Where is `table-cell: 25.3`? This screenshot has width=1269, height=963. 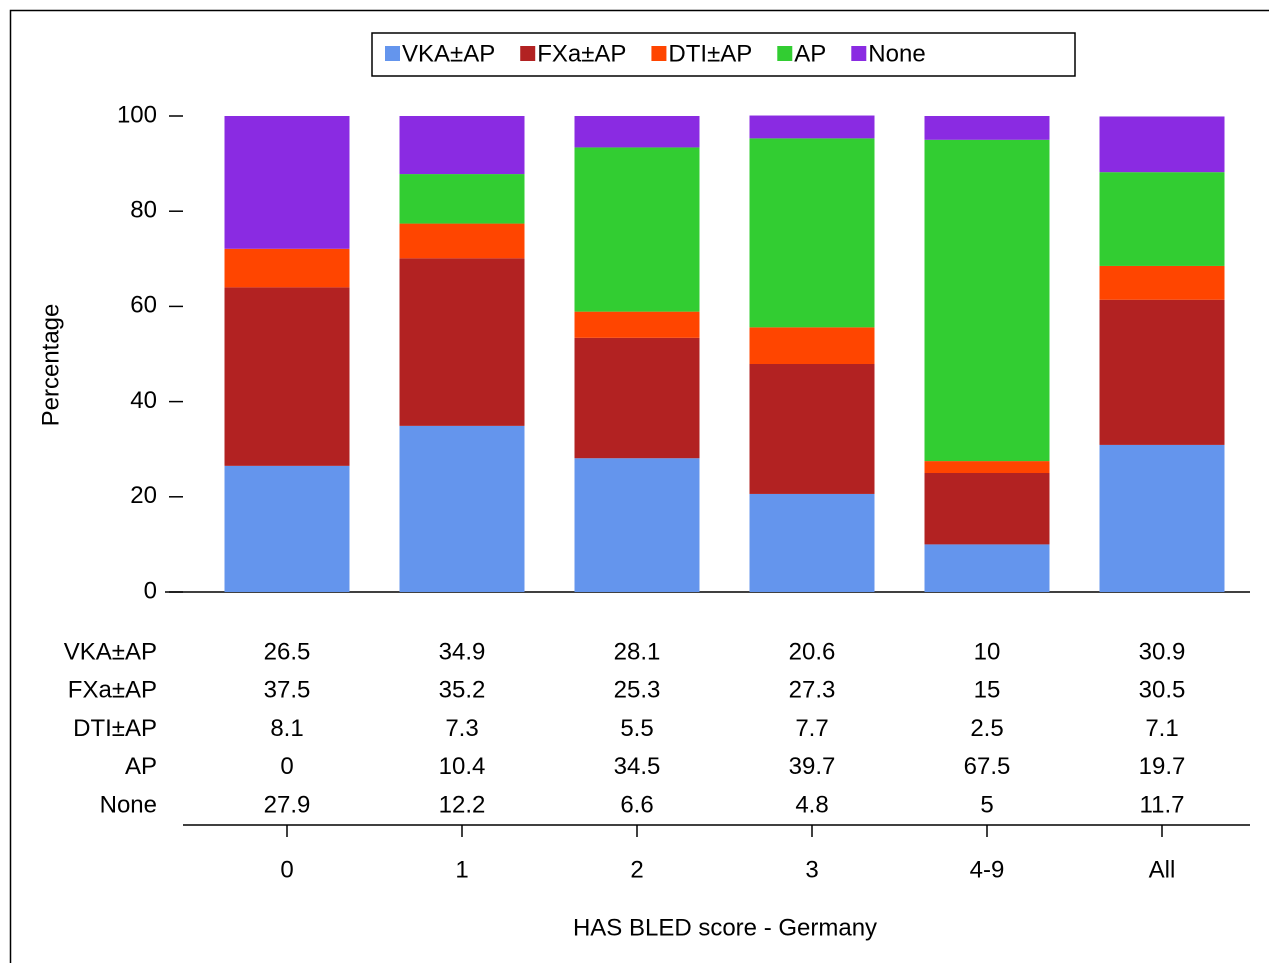 table-cell: 25.3 is located at coordinates (637, 690).